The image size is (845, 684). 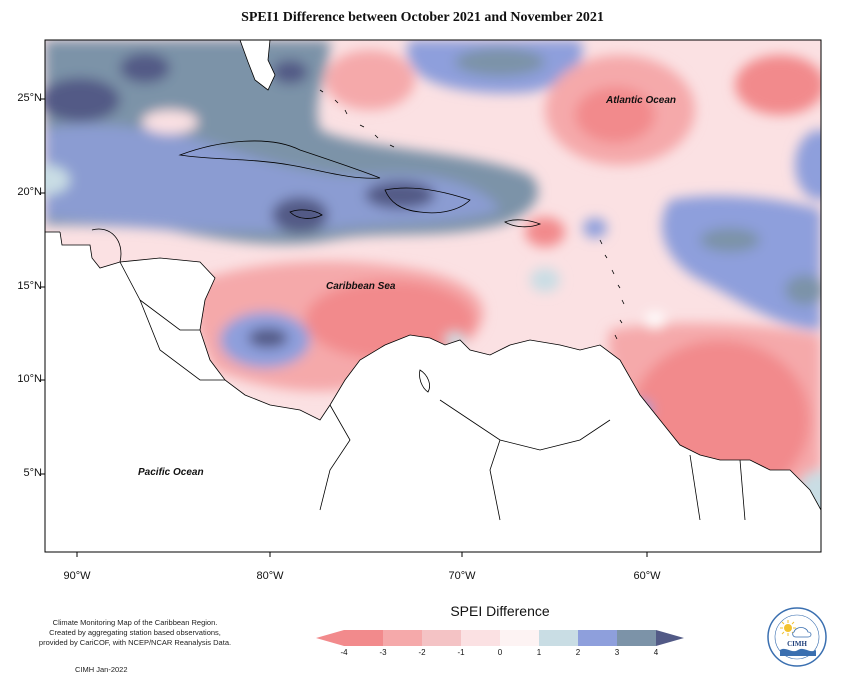 I want to click on legend-tick-label: -3, so click(x=383, y=652).